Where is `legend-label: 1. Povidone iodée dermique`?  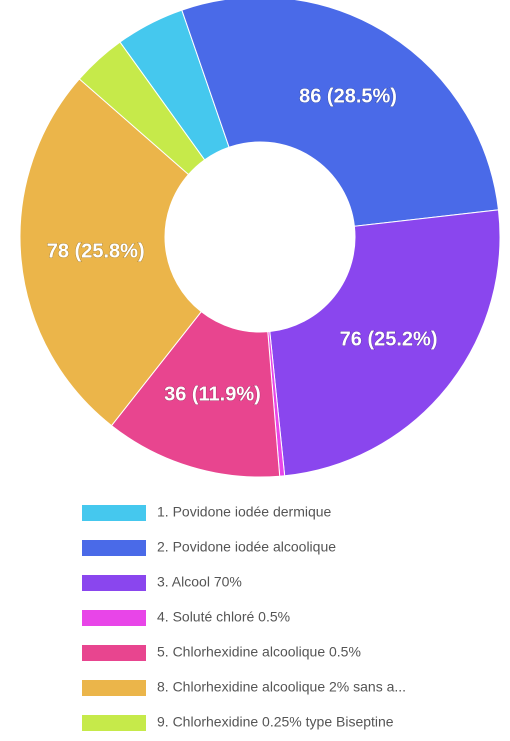 legend-label: 1. Povidone iodée dermique is located at coordinates (244, 512).